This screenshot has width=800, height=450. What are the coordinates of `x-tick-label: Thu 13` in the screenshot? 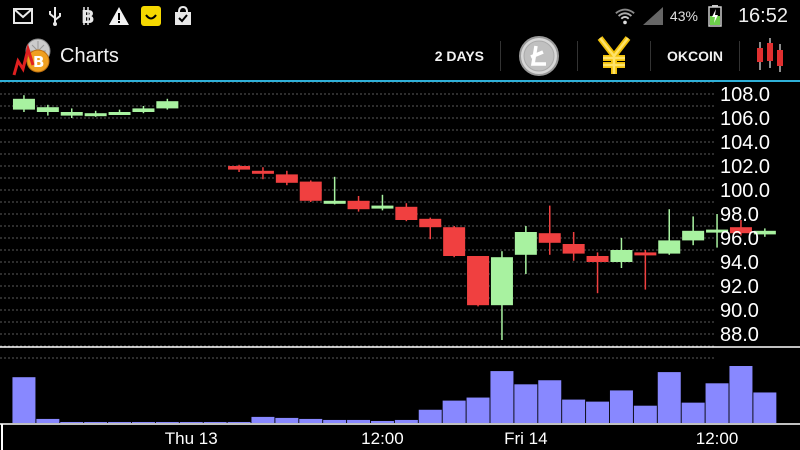 It's located at (191, 438).